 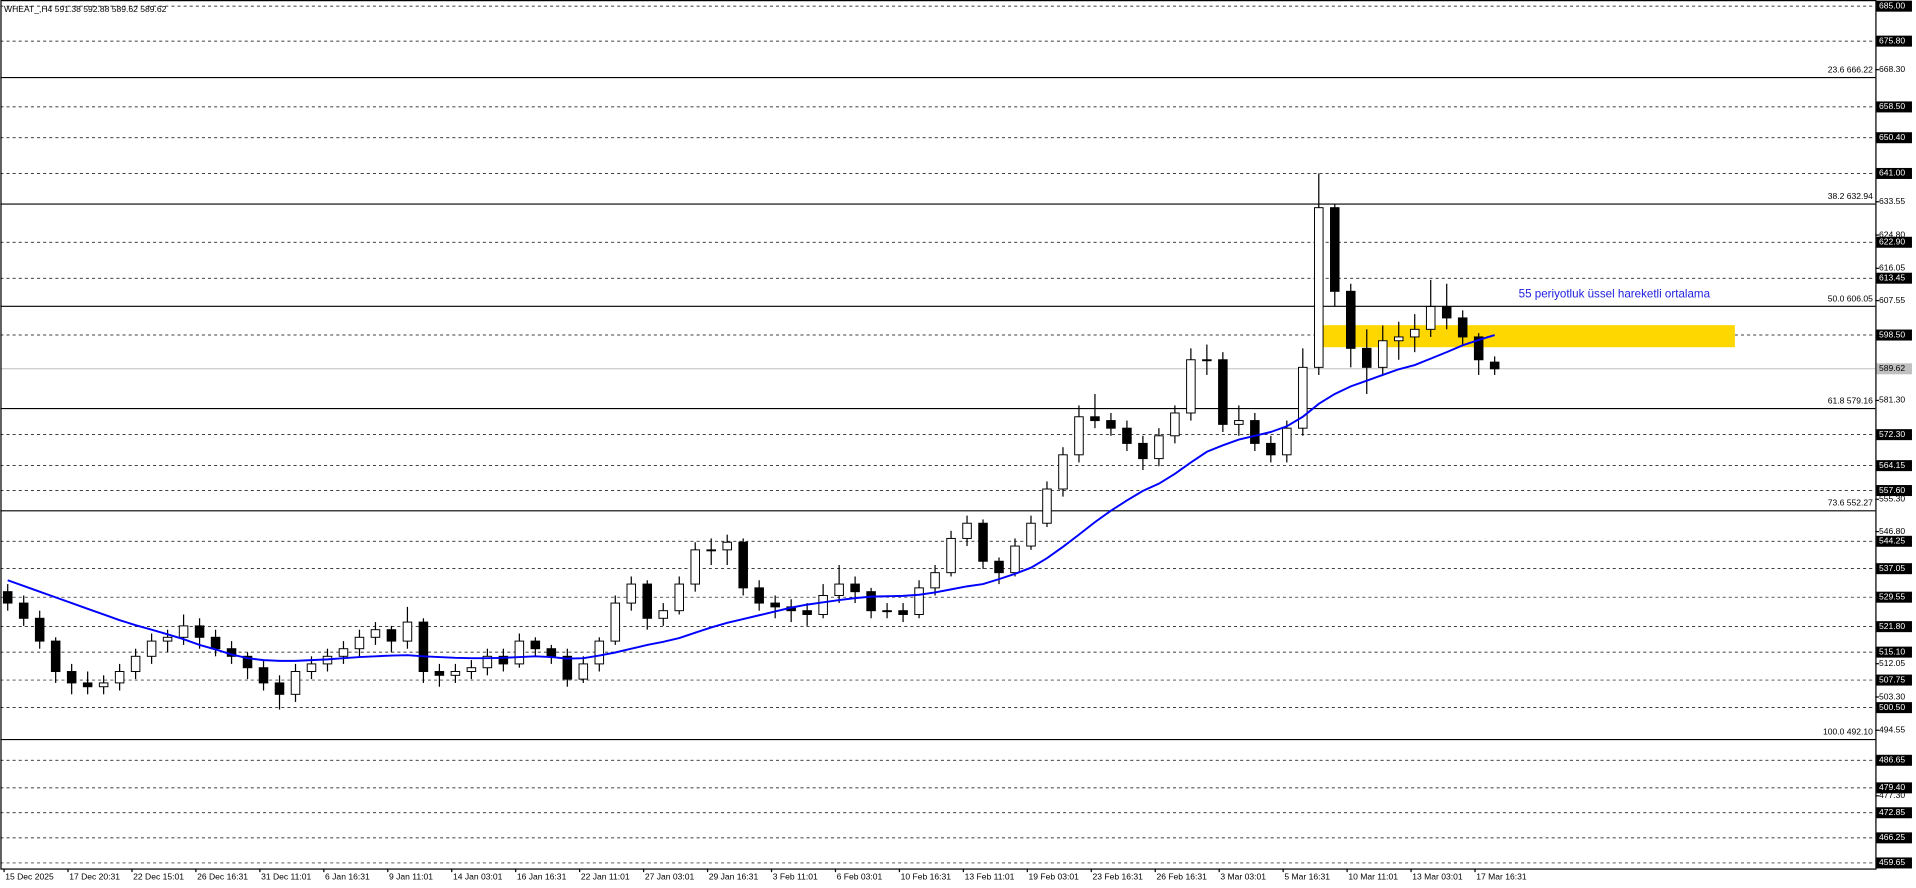 I want to click on y-tick-label: 668.30, so click(x=1892, y=69).